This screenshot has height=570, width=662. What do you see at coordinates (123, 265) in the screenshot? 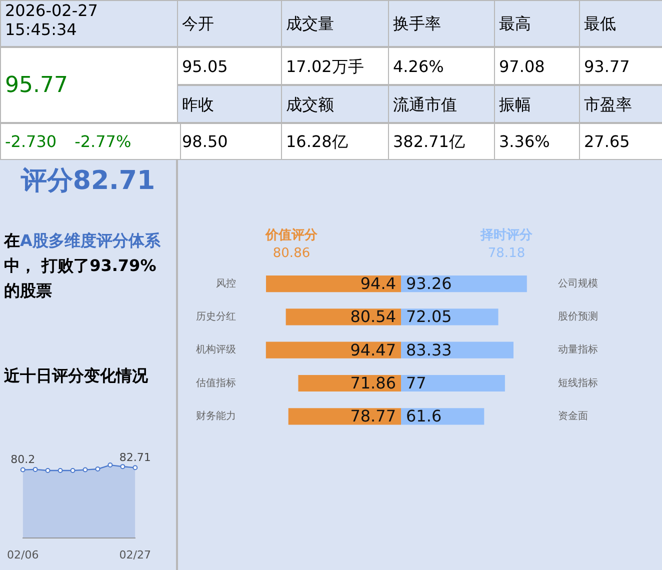
I see `text: 93.79%` at bounding box center [123, 265].